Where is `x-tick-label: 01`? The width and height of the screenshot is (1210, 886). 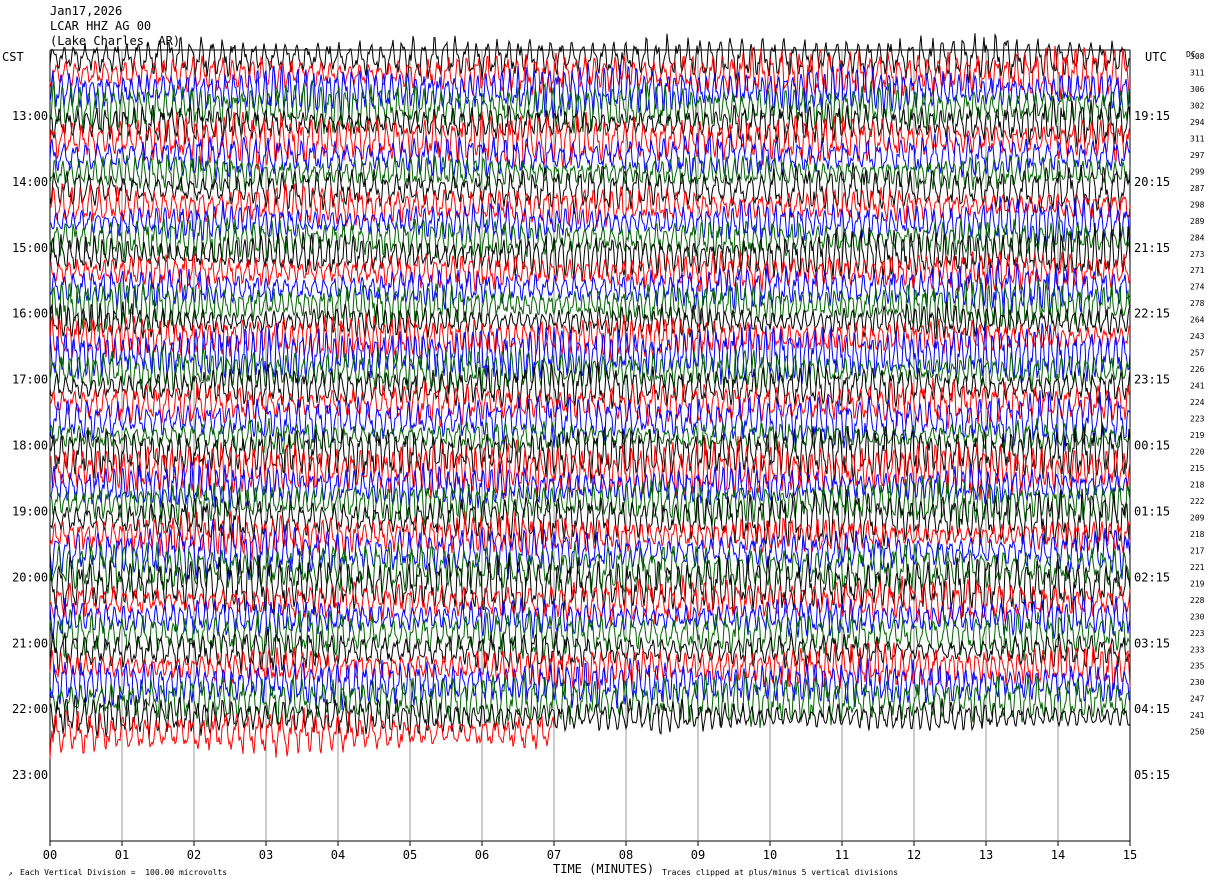
x-tick-label: 01 is located at coordinates (122, 855).